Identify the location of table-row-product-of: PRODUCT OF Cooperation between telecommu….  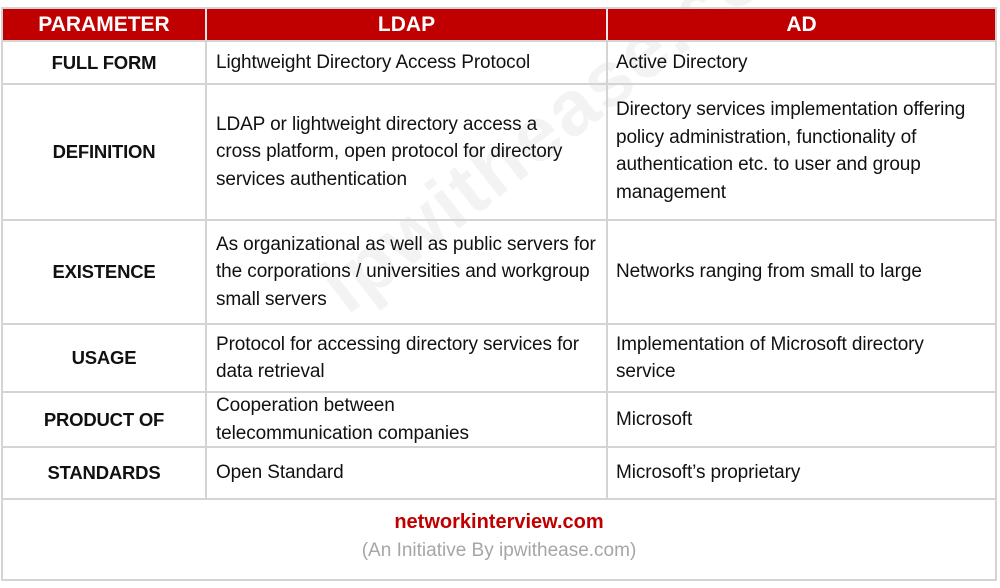
(499, 420).